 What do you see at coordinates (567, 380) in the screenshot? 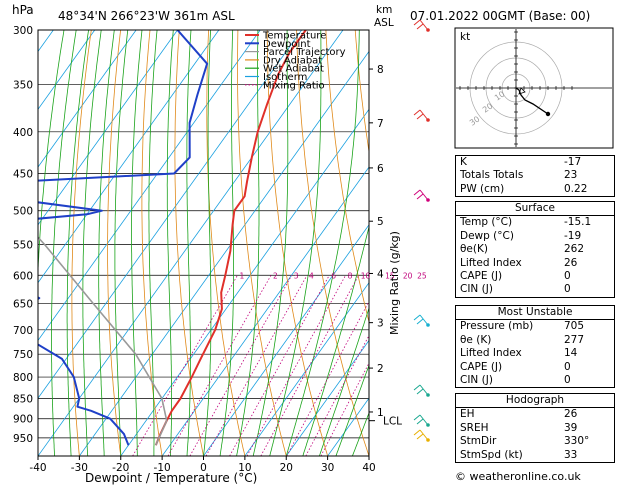
I see `most-unstable-value: 0` at bounding box center [567, 380].